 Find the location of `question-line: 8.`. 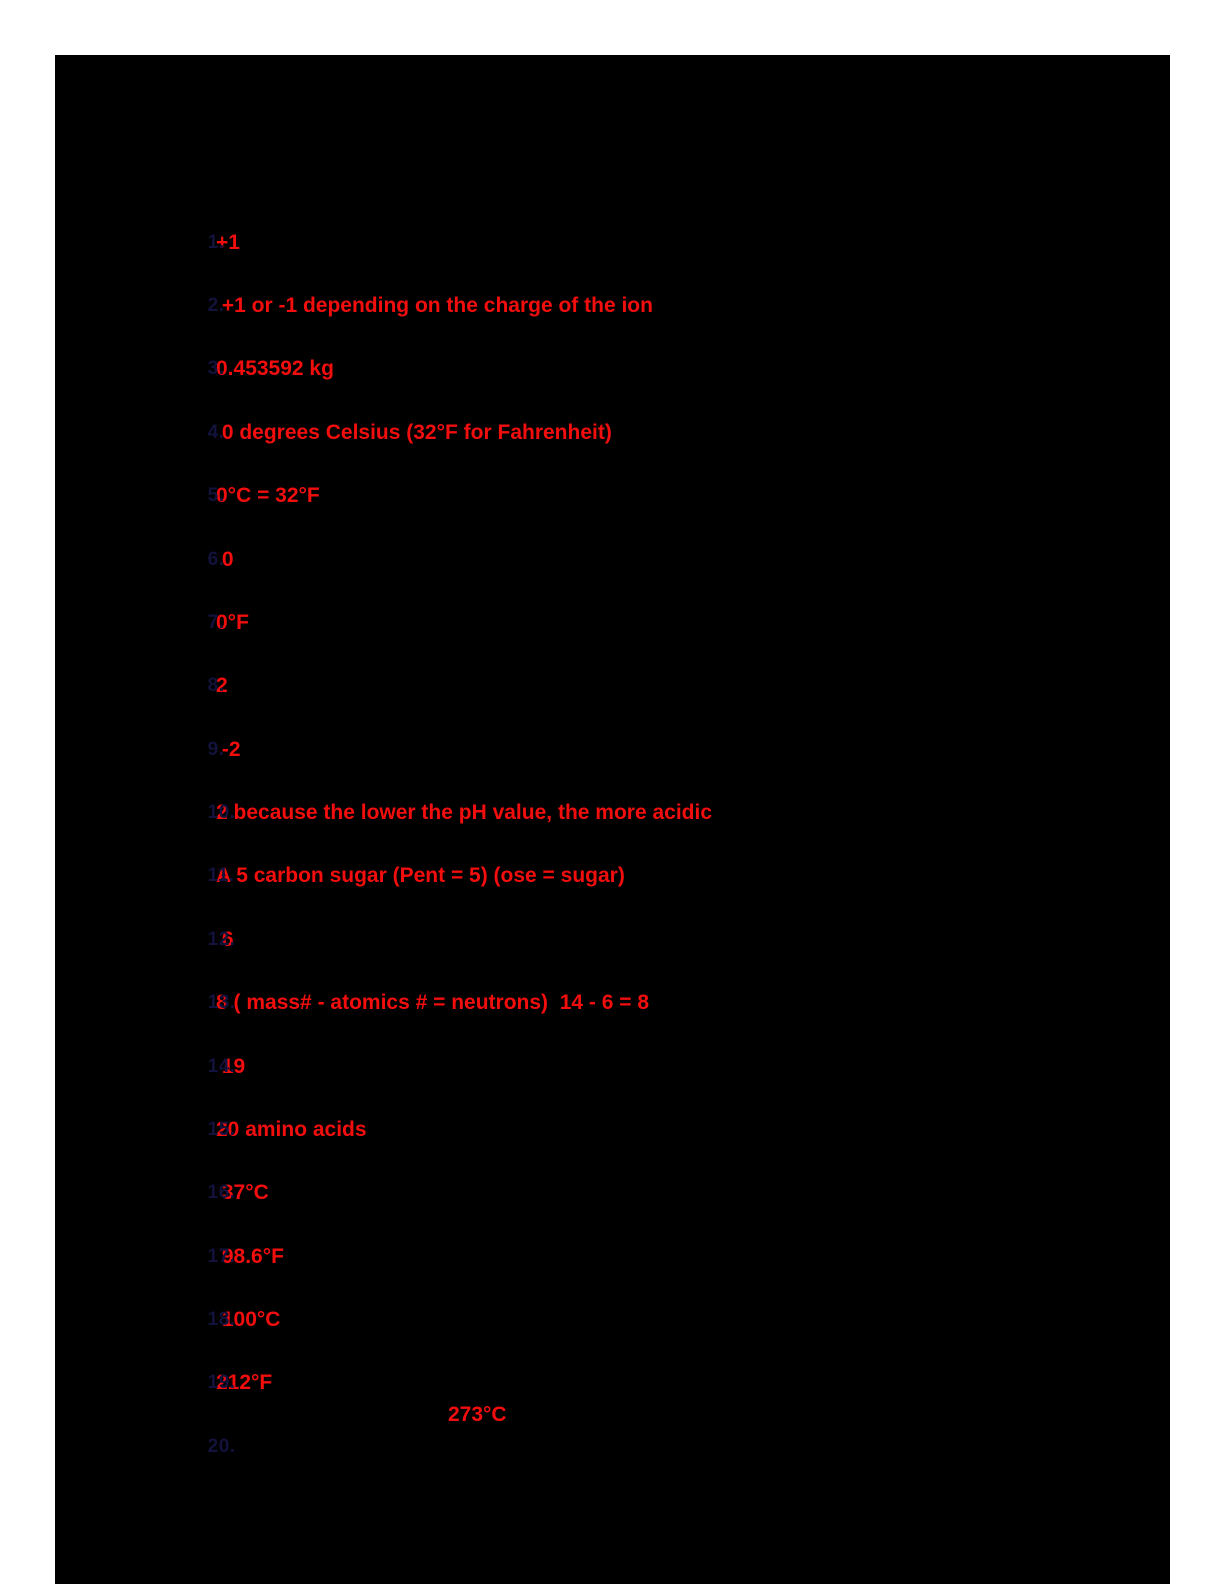

question-line: 8. is located at coordinates (661, 667).